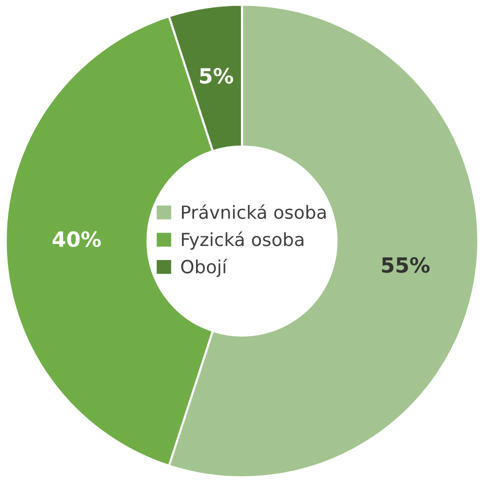 The image size is (484, 482). I want to click on data-label: 40%, so click(76, 239).